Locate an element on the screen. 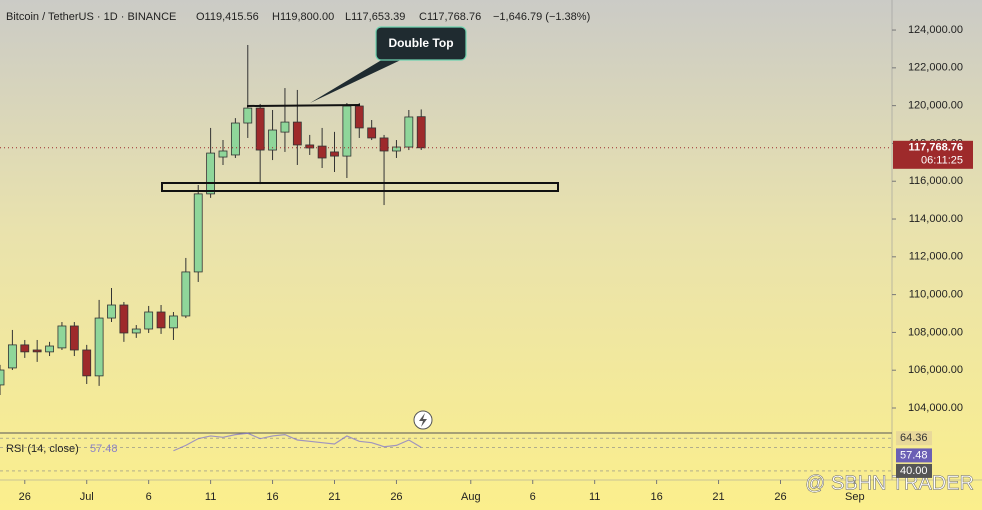  last-price-label: 117,768.76 is located at coordinates (936, 148).